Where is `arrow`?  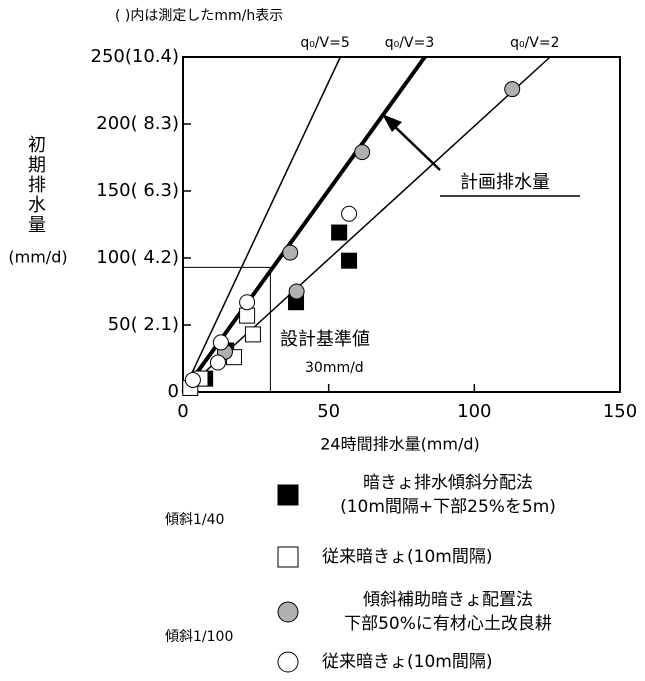
arrow is located at coordinates (415, 146).